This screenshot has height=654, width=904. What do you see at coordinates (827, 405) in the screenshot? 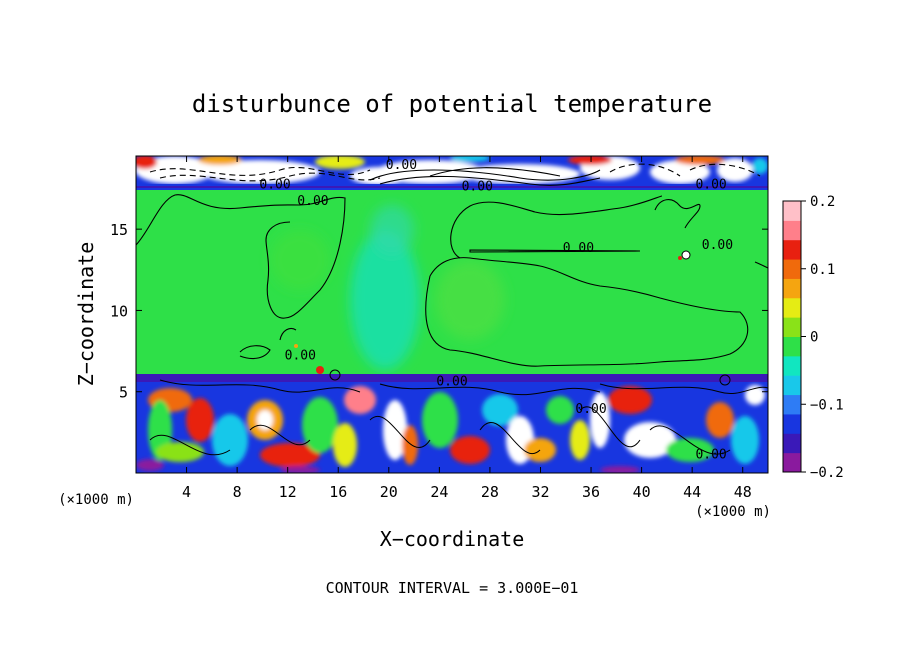
I see `colorbar-tick-label: −0.1` at bounding box center [827, 405].